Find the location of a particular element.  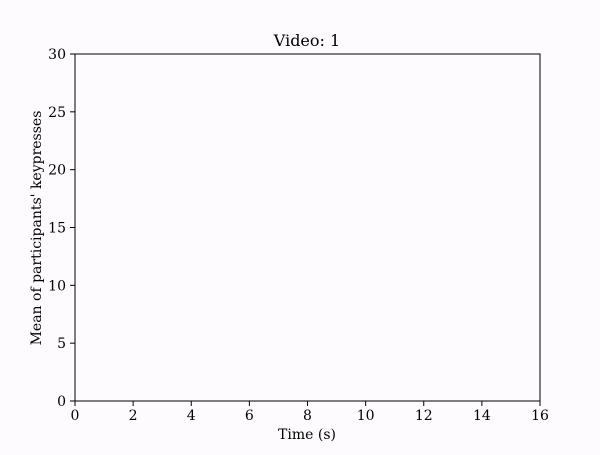

y-tick-label: 20 is located at coordinates (57, 171).